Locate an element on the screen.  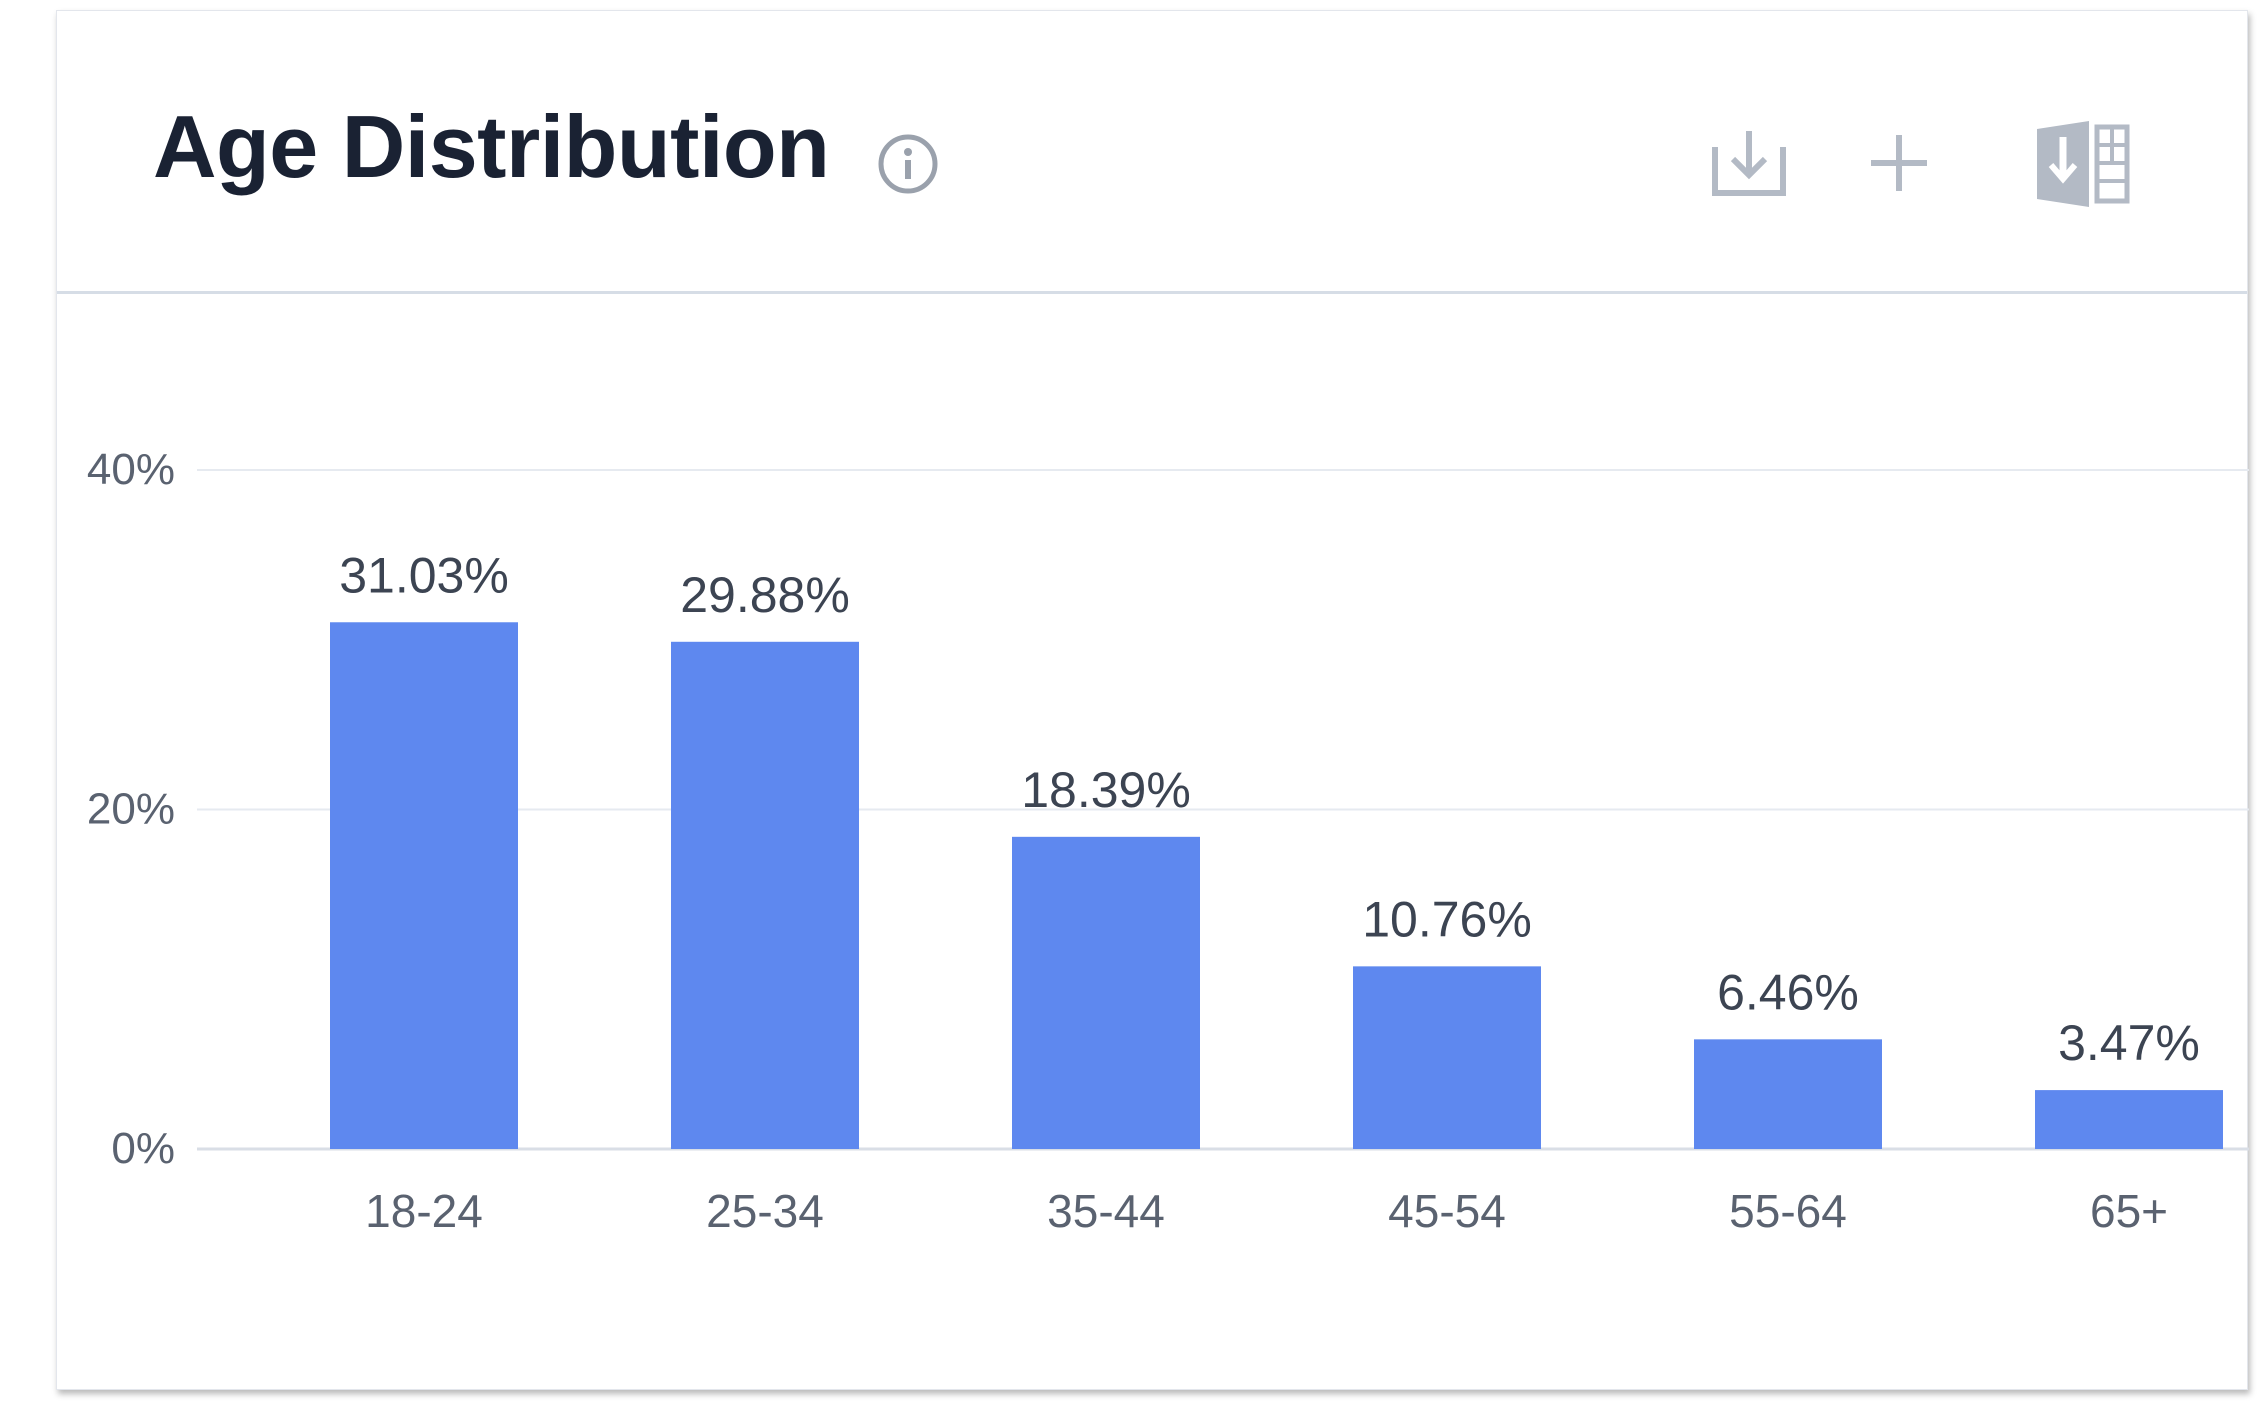
bar-65+ is located at coordinates (2129, 1119).